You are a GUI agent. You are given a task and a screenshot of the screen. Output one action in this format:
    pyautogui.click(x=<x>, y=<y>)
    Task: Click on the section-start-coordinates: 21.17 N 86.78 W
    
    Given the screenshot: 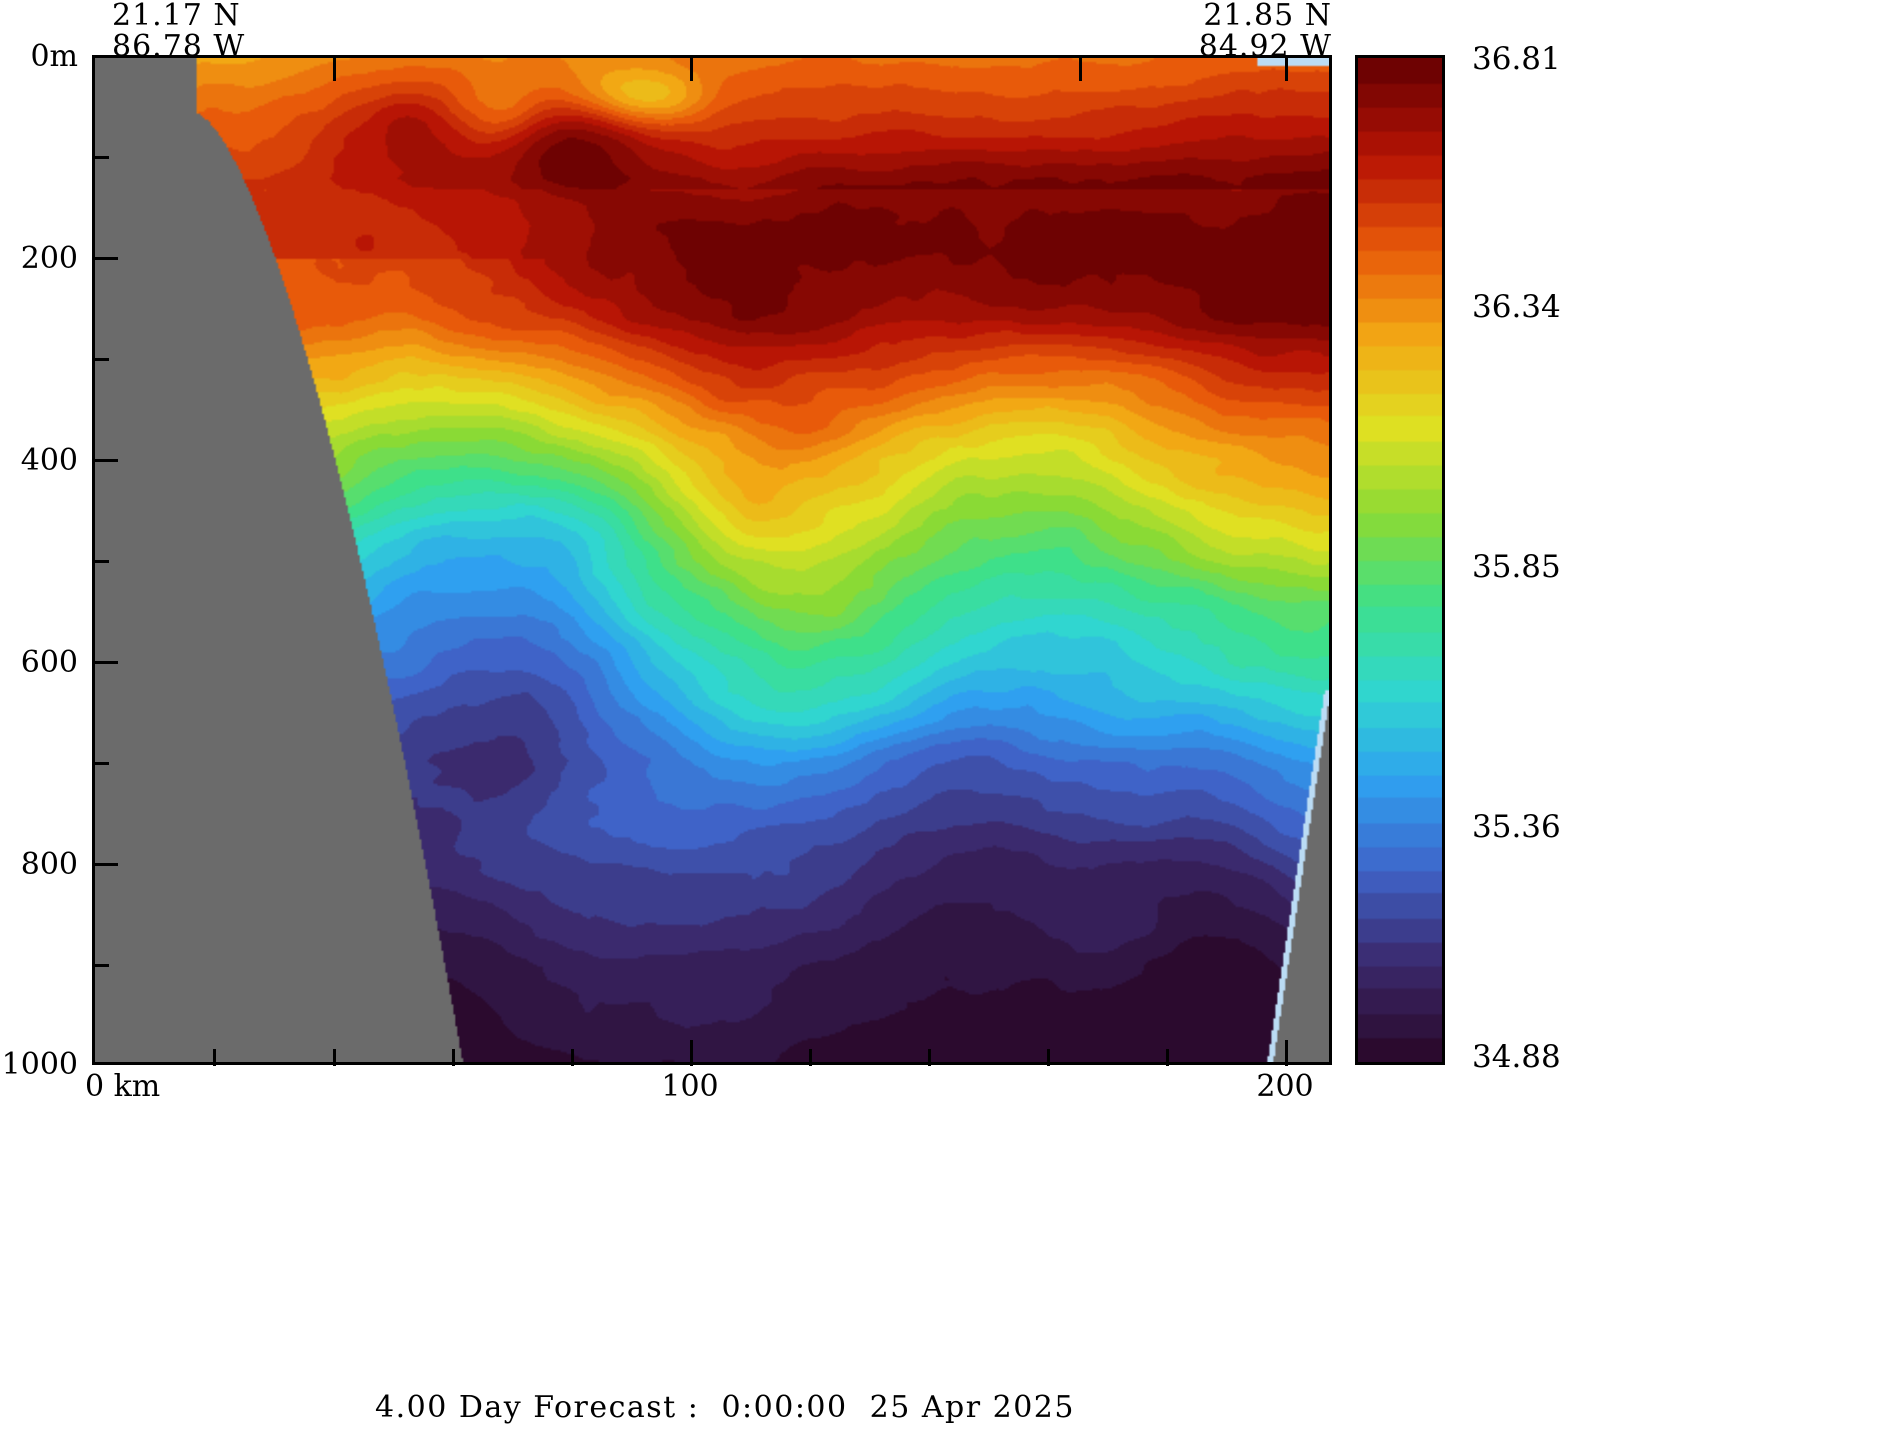 What is the action you would take?
    pyautogui.click(x=178, y=31)
    